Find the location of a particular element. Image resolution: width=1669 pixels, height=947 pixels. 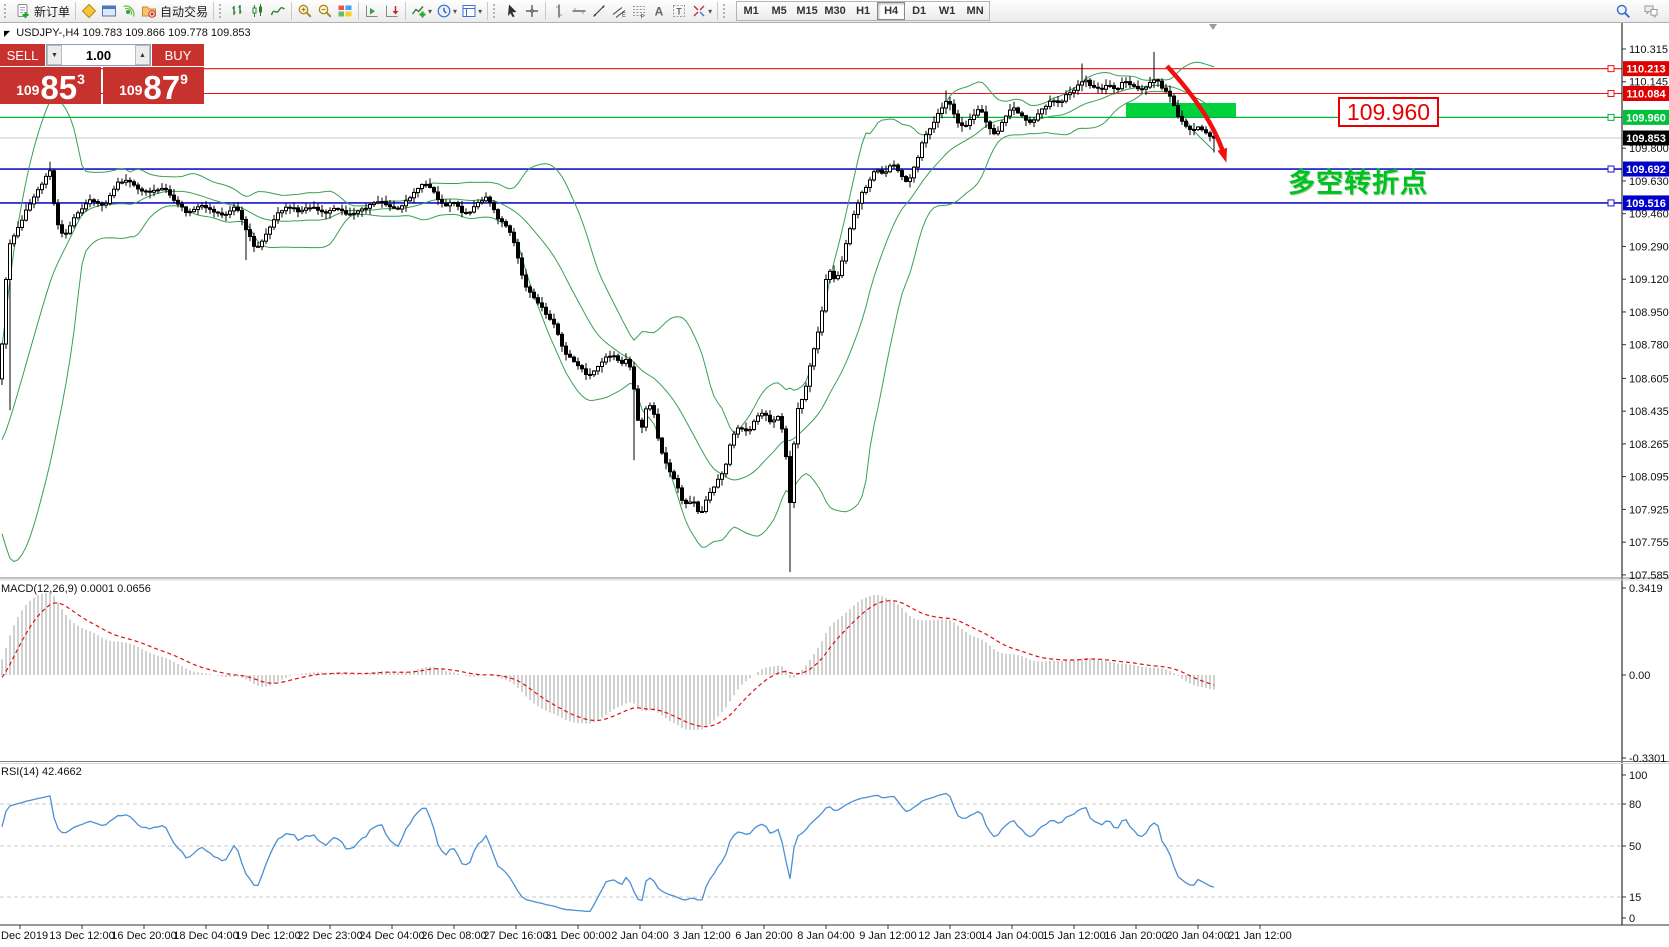

svg-text: T is located at coordinates (679, 12).